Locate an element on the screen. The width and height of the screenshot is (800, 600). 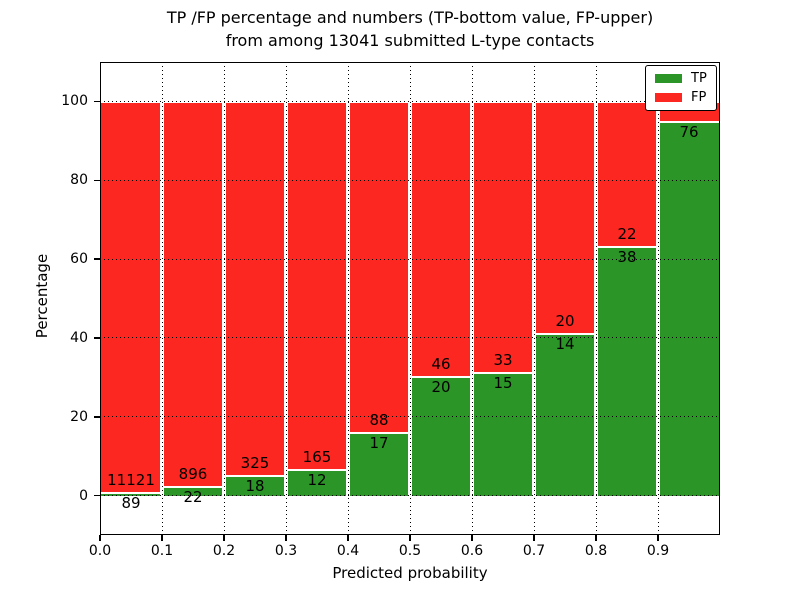
tp-count-label: 17 is located at coordinates (379, 442).